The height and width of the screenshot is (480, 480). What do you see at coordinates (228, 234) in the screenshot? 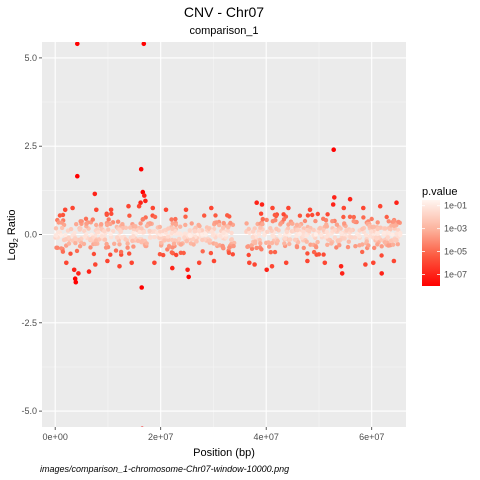
I see `noise-band` at bounding box center [228, 234].